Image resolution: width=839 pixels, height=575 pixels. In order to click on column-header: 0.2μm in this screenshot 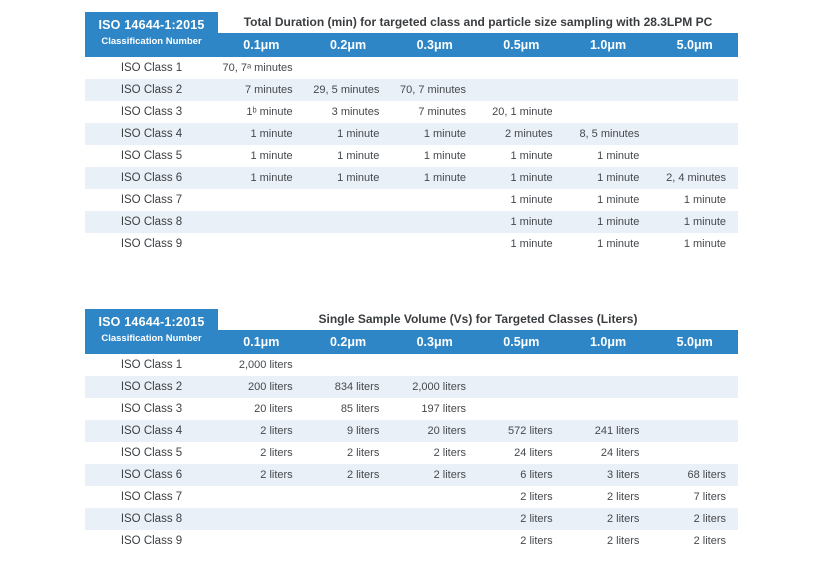, I will do `click(348, 342)`.